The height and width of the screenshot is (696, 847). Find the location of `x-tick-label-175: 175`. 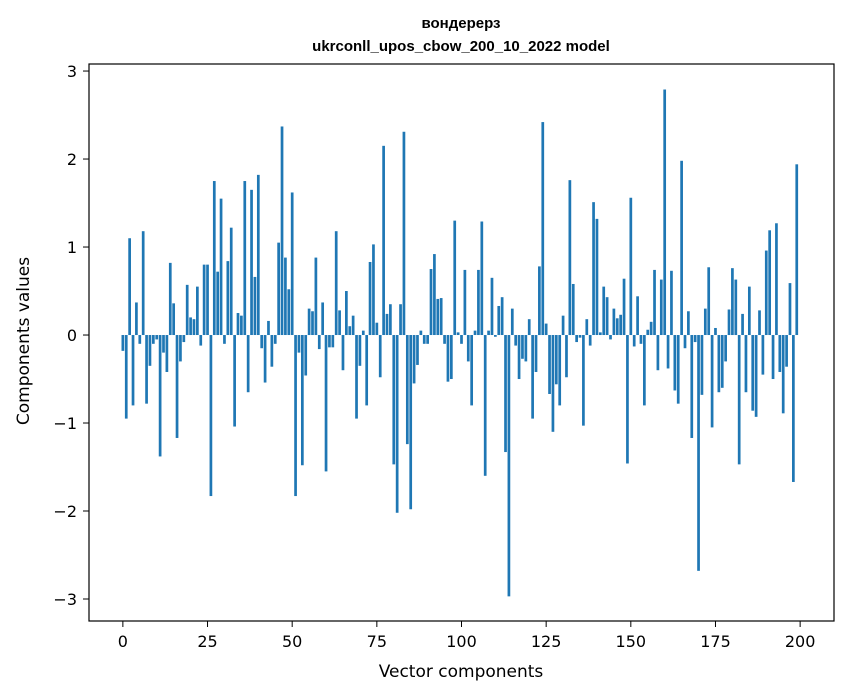

x-tick-label-175: 175 is located at coordinates (715, 641).